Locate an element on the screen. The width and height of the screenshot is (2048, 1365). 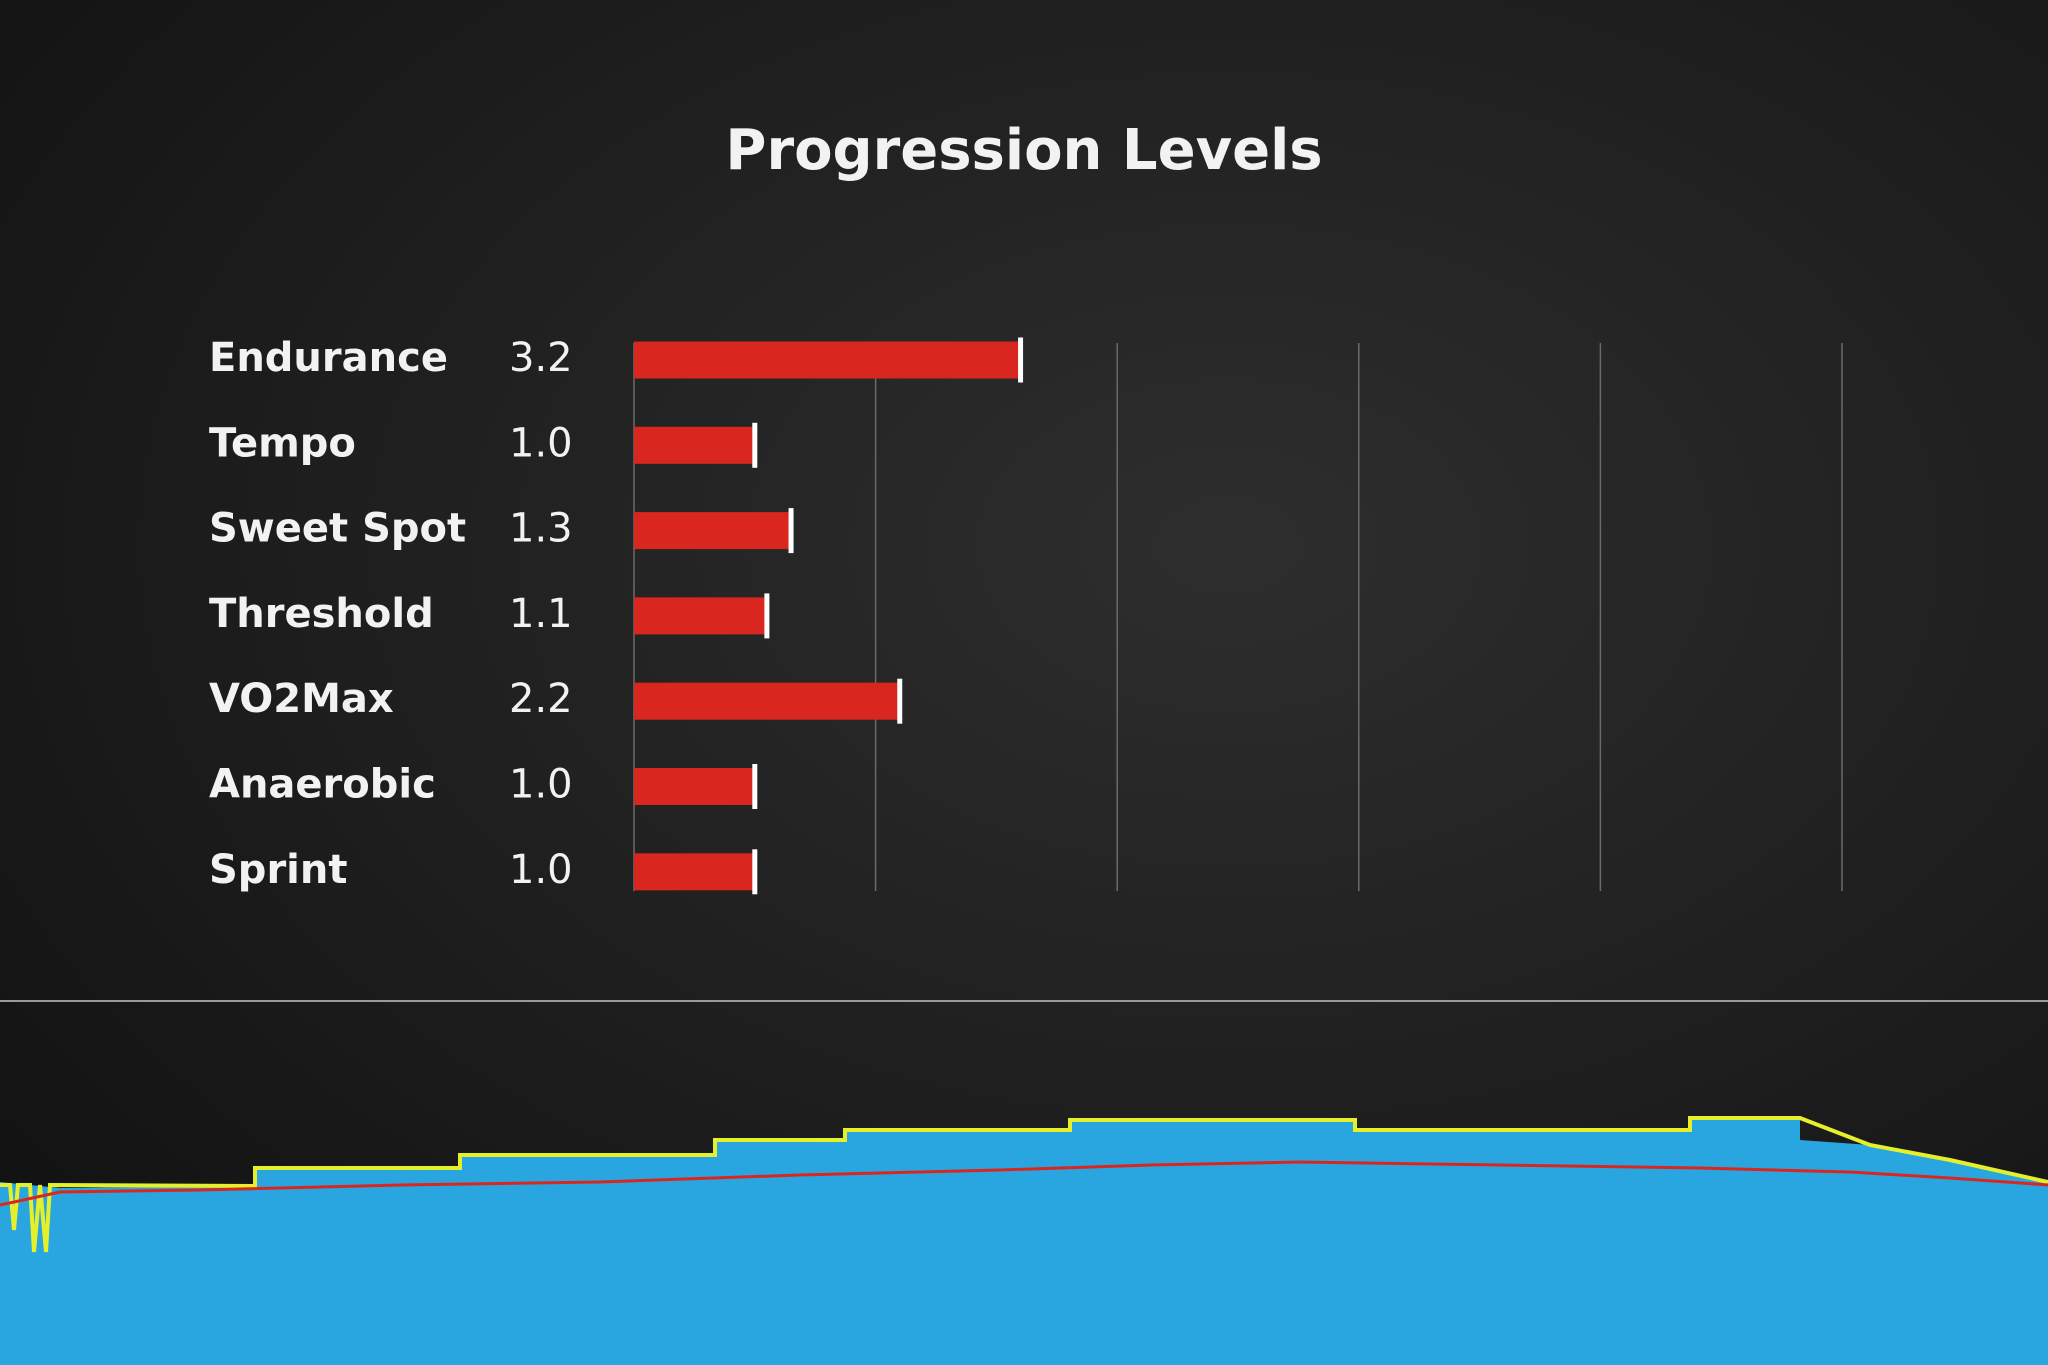
value-label: 1.3 is located at coordinates (541, 529).